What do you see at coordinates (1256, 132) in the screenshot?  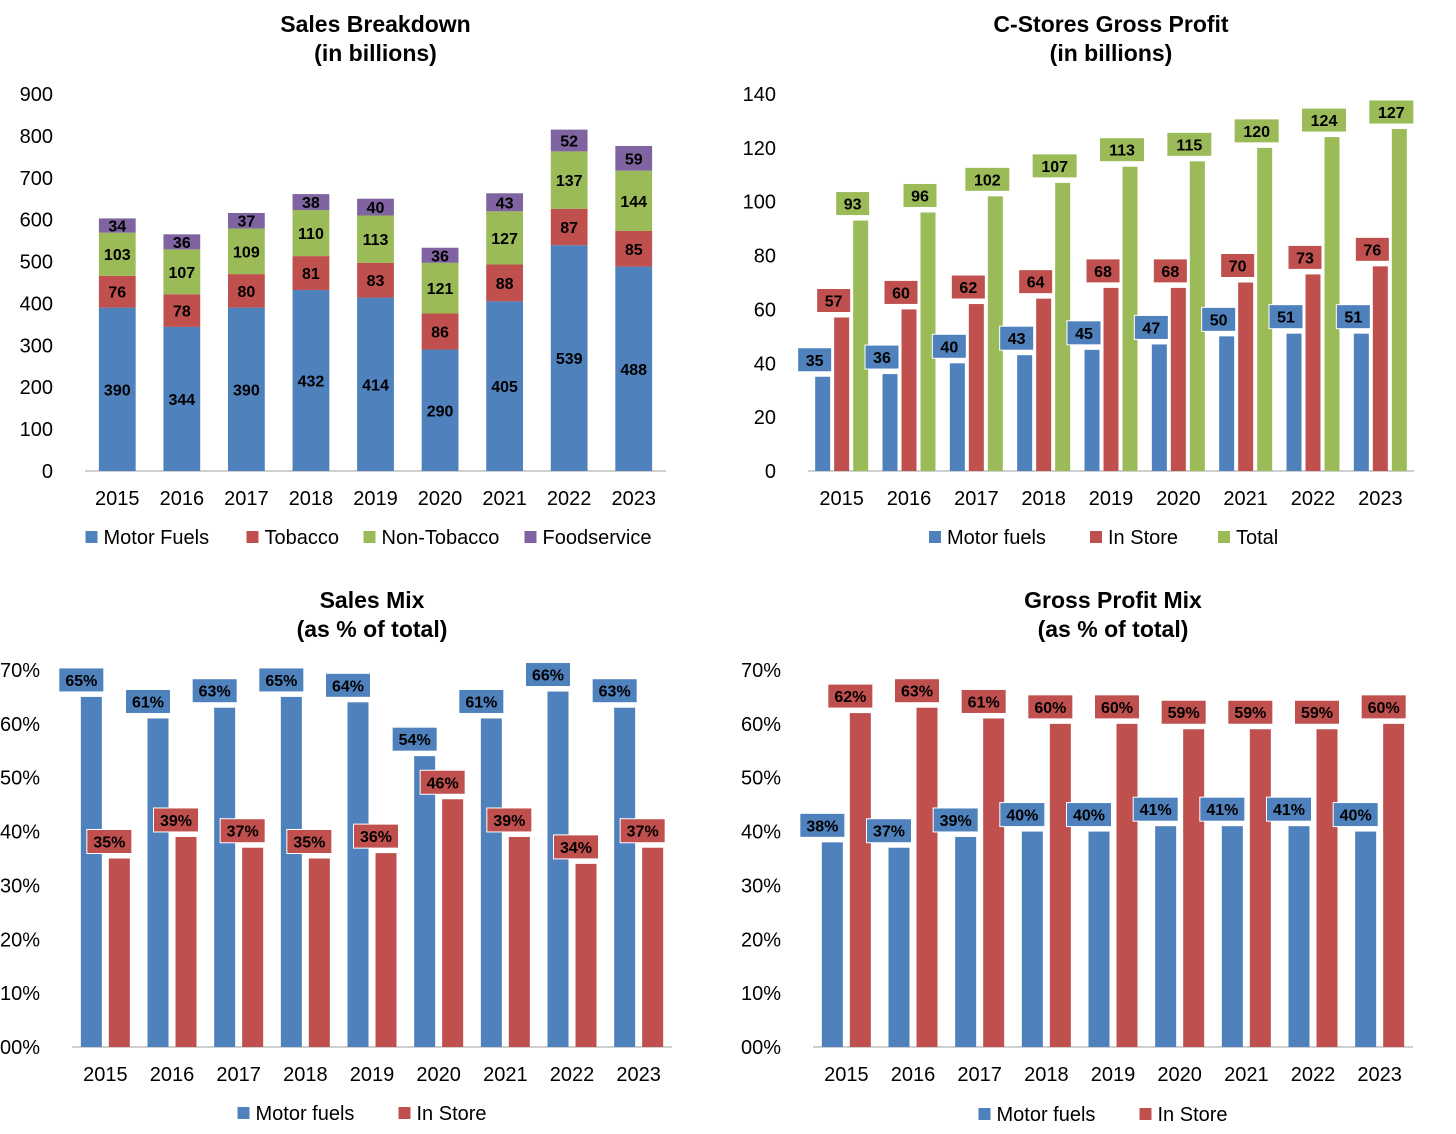 I see `data-label: 120` at bounding box center [1256, 132].